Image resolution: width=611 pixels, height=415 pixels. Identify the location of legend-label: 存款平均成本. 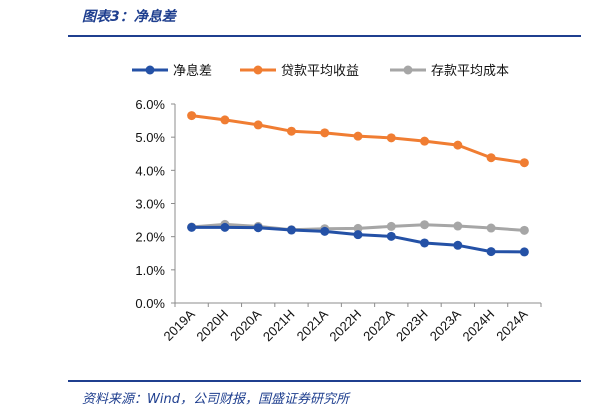
(470, 71).